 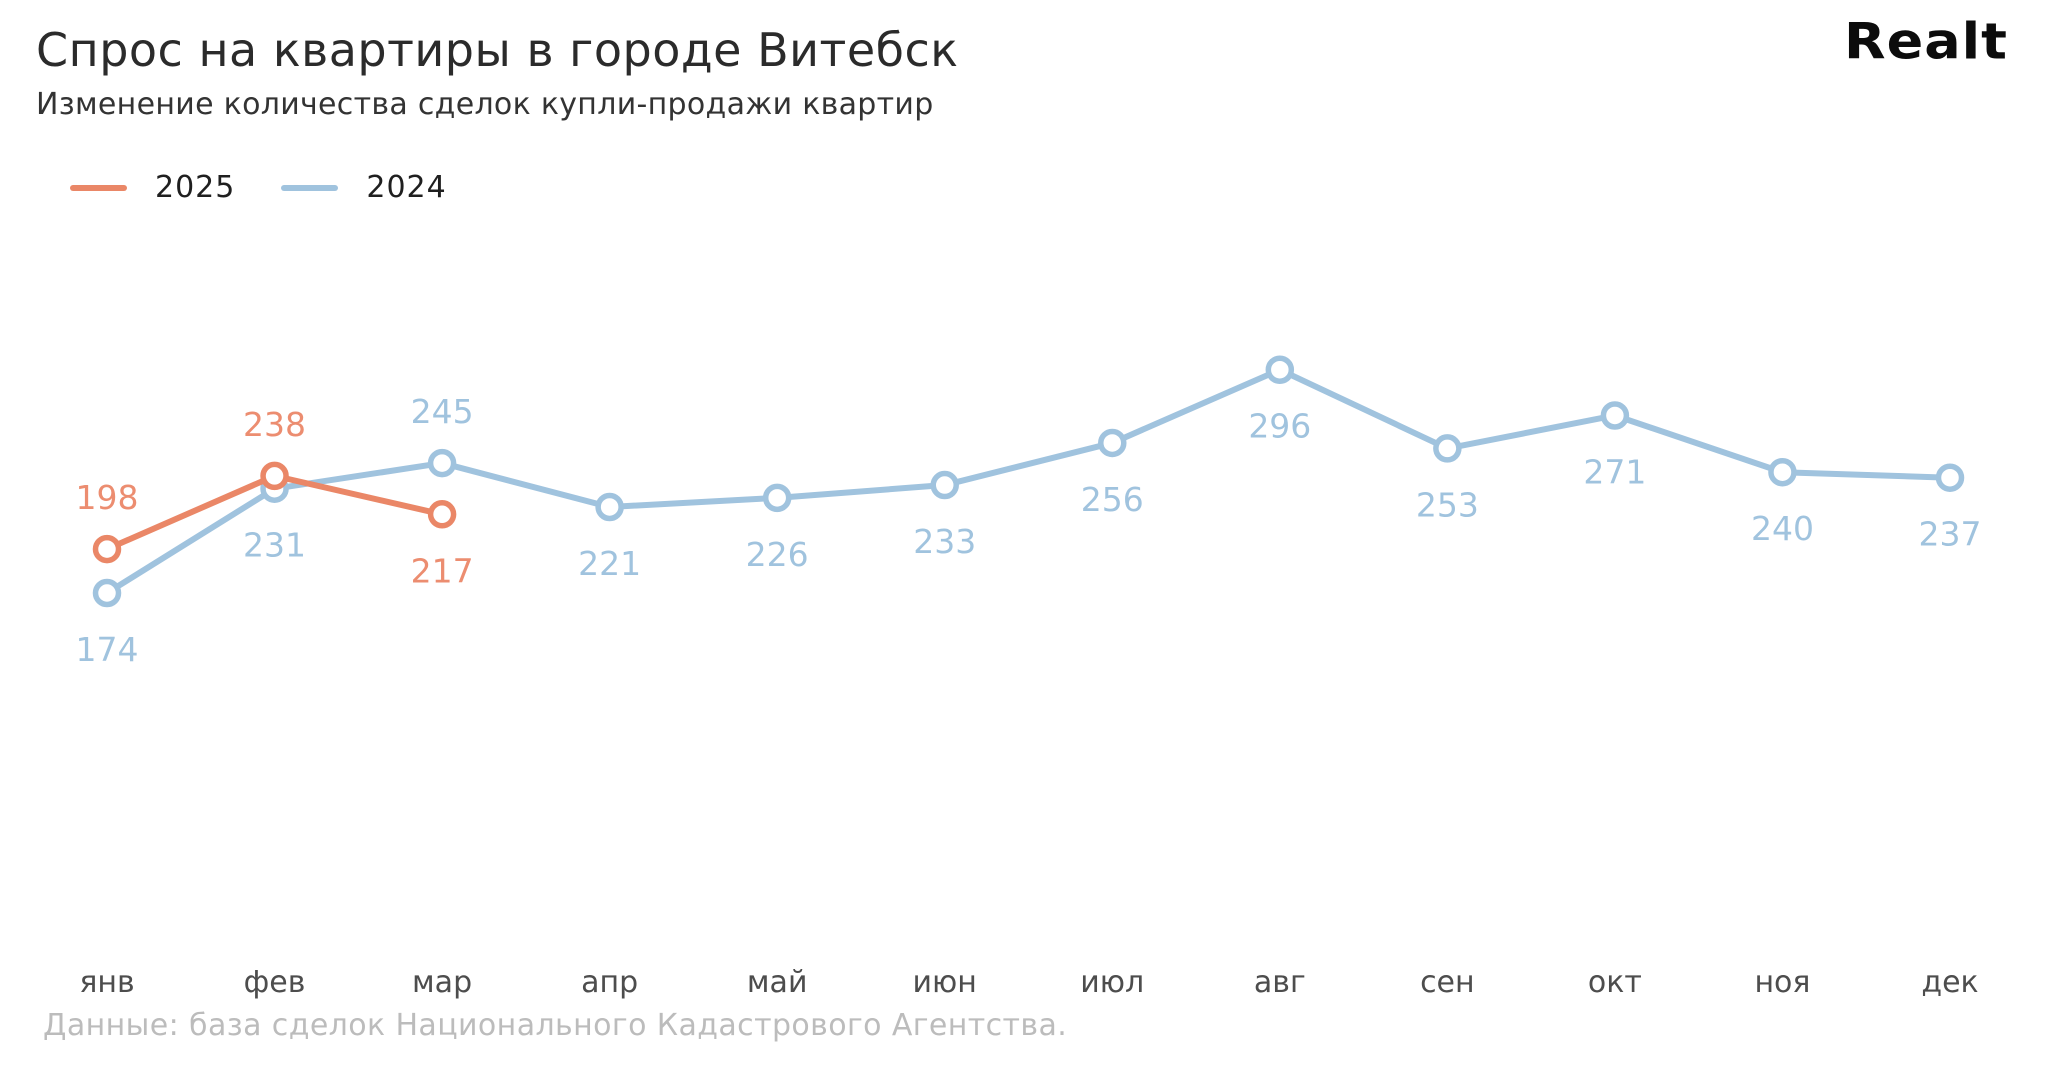 What do you see at coordinates (1782, 472) in the screenshot?
I see `point-2024-ноя` at bounding box center [1782, 472].